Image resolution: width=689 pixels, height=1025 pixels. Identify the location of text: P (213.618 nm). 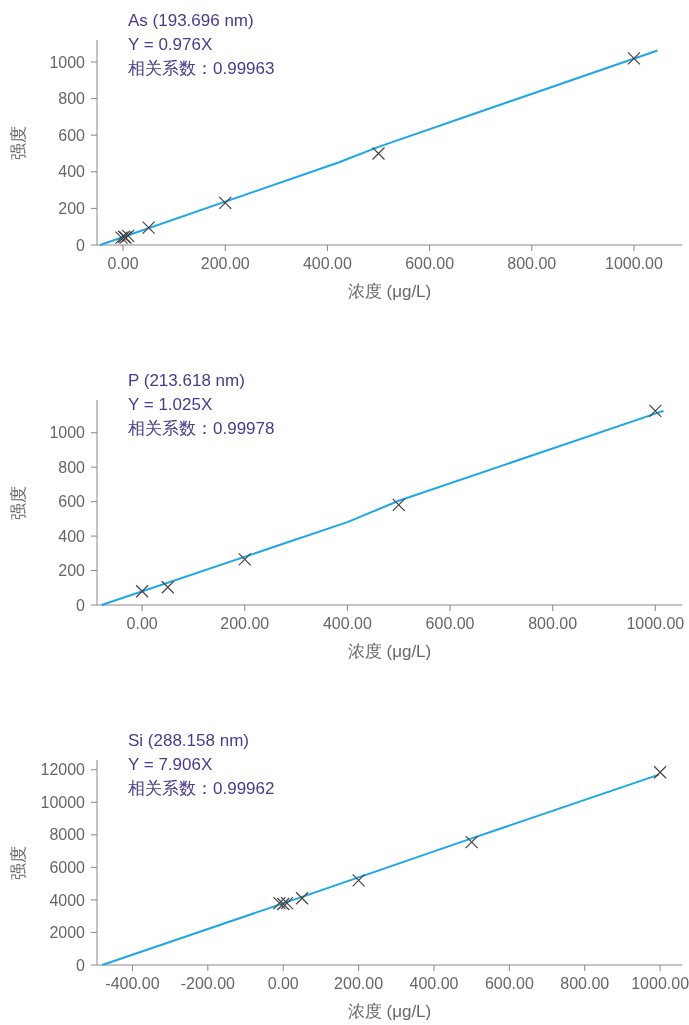
(186, 380).